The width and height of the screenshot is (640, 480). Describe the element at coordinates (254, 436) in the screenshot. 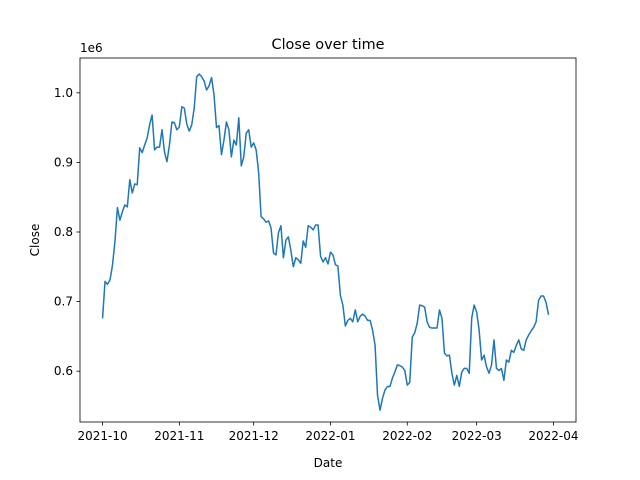

I see `x-tick-label: 2021-12` at that location.